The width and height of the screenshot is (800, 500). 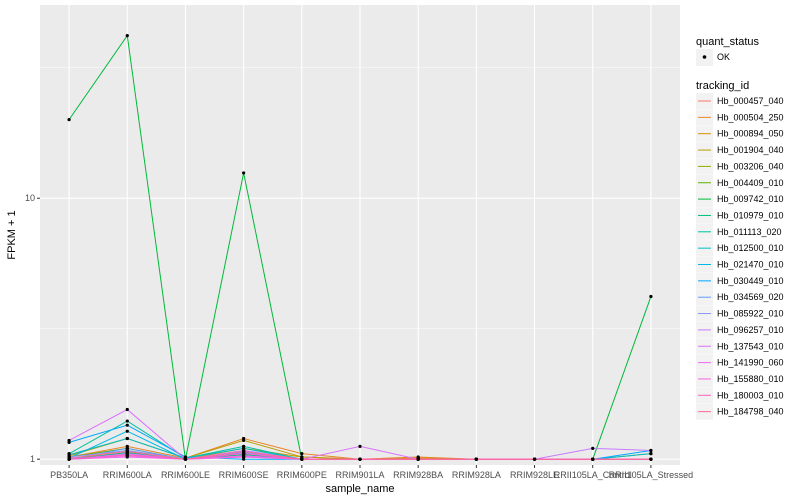 What do you see at coordinates (32, 459) in the screenshot?
I see `y-tick-label: 1` at bounding box center [32, 459].